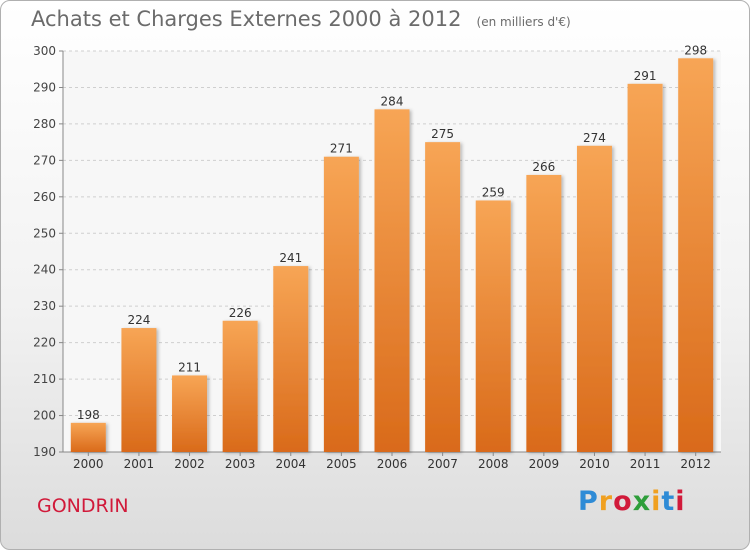 The image size is (750, 550). I want to click on y-tick-label: 210, so click(44, 379).